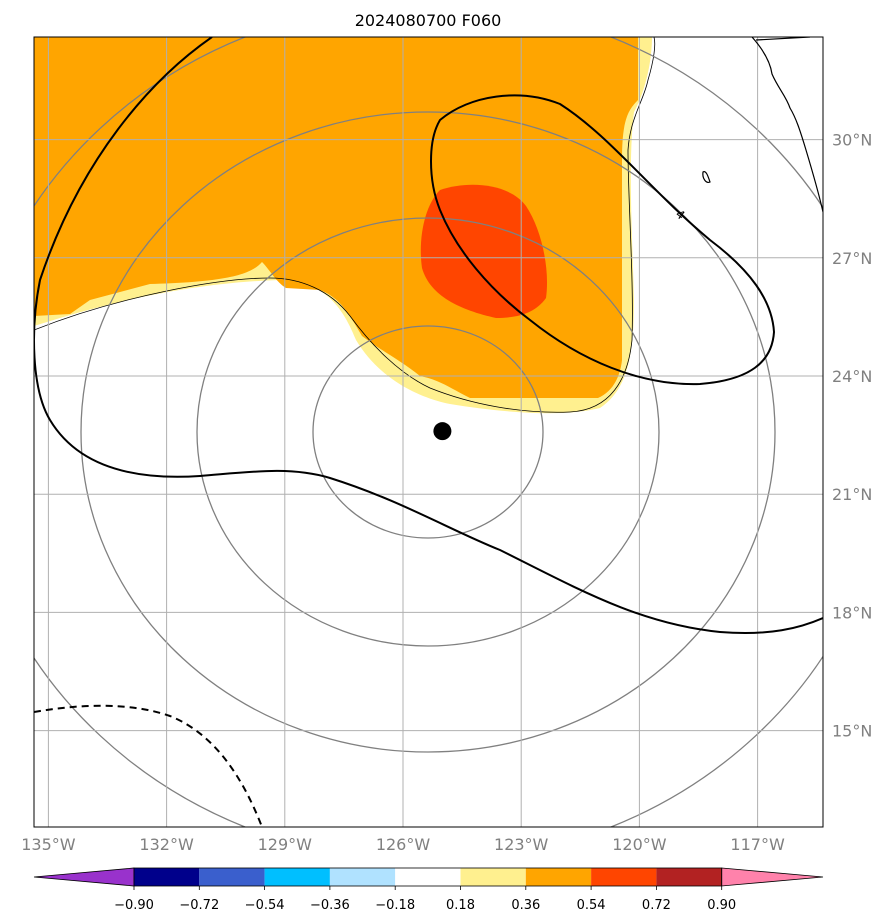  I want to click on storm-center-marker, so click(442, 431).